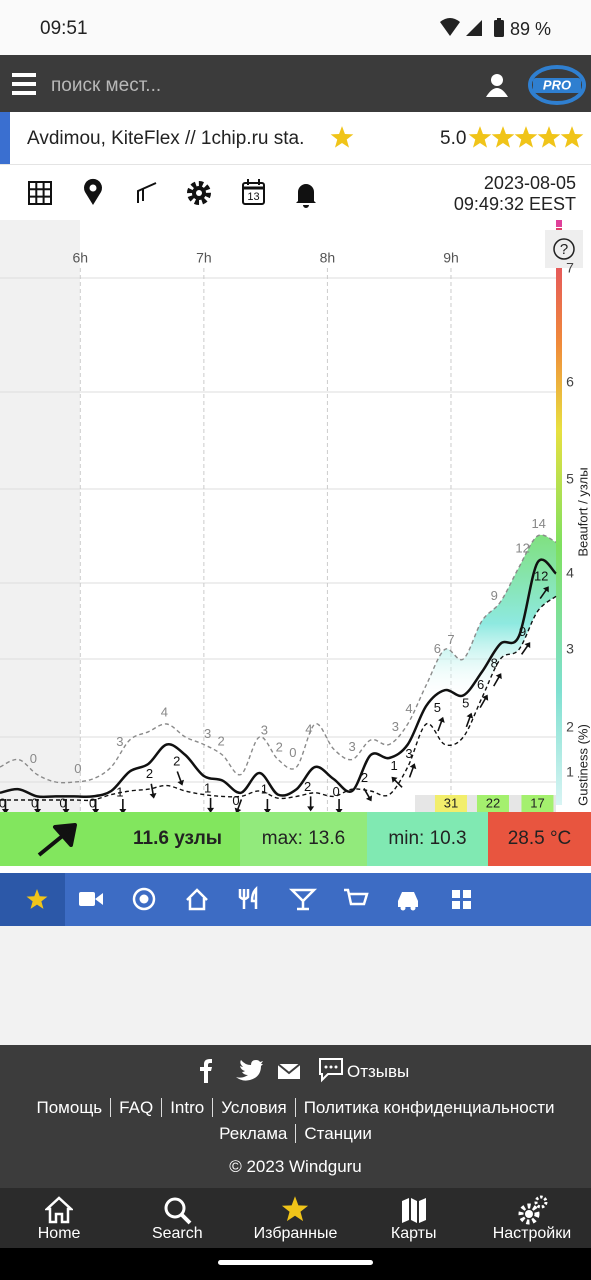 The image size is (591, 1280). I want to click on nav-settings: Настройки, so click(532, 1218).